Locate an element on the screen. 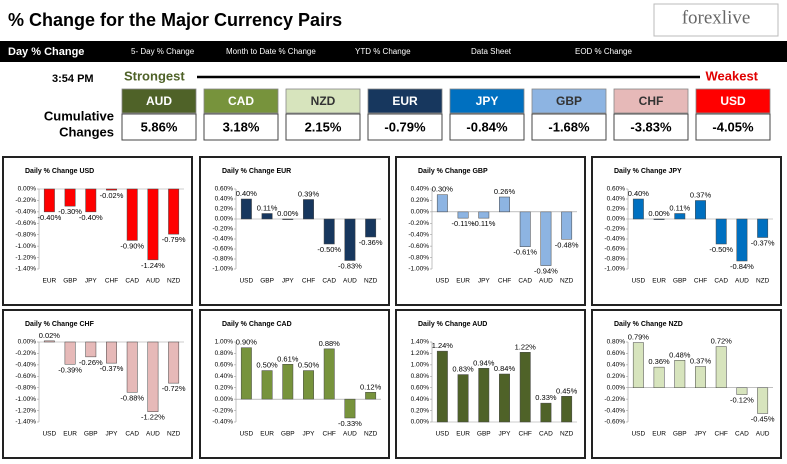 Image resolution: width=787 pixels, height=464 pixels. value-label: -0.40% is located at coordinates (49, 217).